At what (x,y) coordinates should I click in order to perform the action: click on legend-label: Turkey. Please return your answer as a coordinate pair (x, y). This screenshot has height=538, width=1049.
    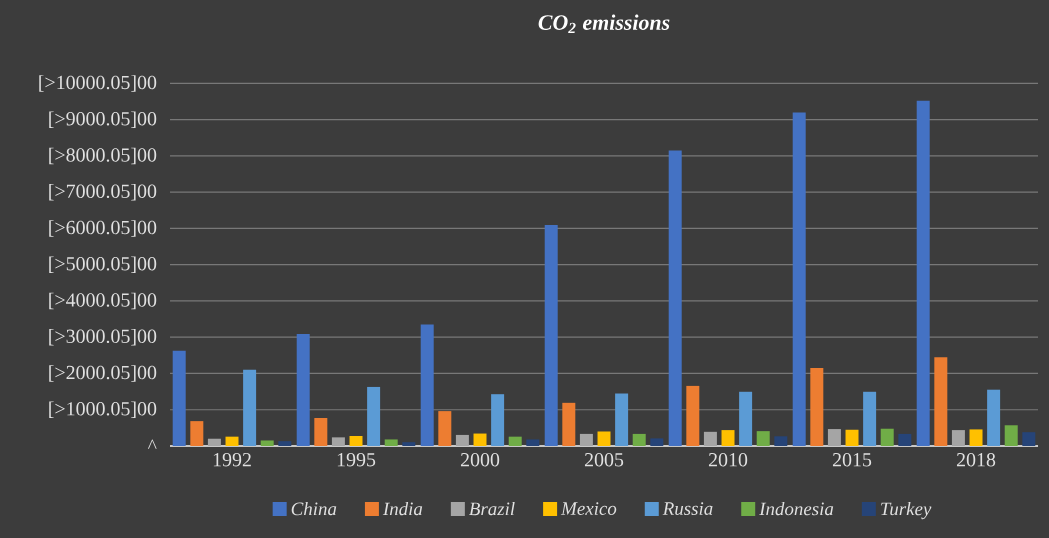
    Looking at the image, I should click on (906, 510).